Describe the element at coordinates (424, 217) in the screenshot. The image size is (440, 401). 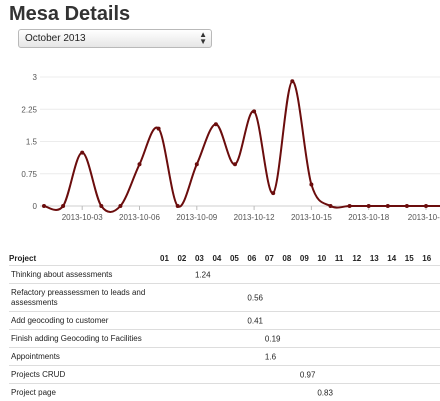
I see `x-tick-label: 2013-10-2` at that location.